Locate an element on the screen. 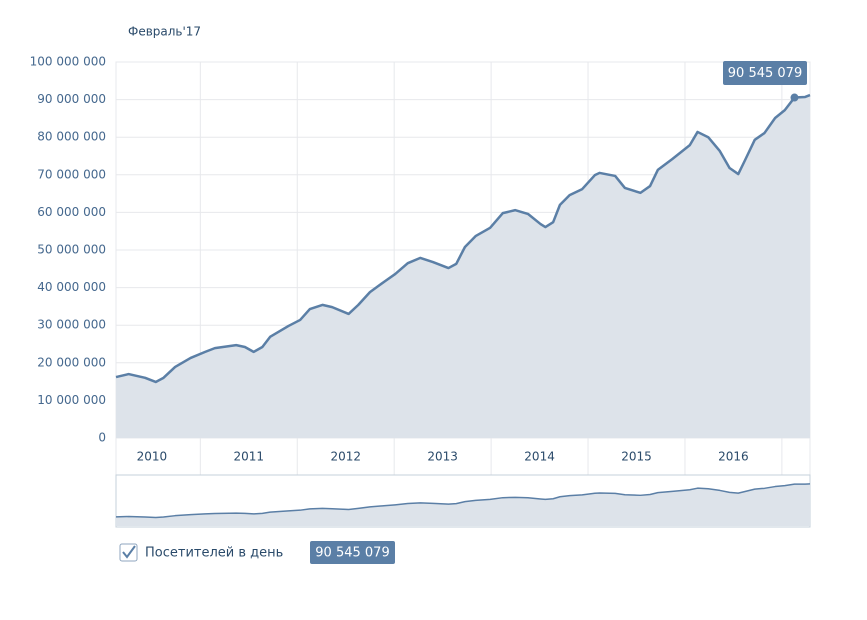 The height and width of the screenshot is (620, 867). y-tick-label: 50 000 000 is located at coordinates (71, 250).